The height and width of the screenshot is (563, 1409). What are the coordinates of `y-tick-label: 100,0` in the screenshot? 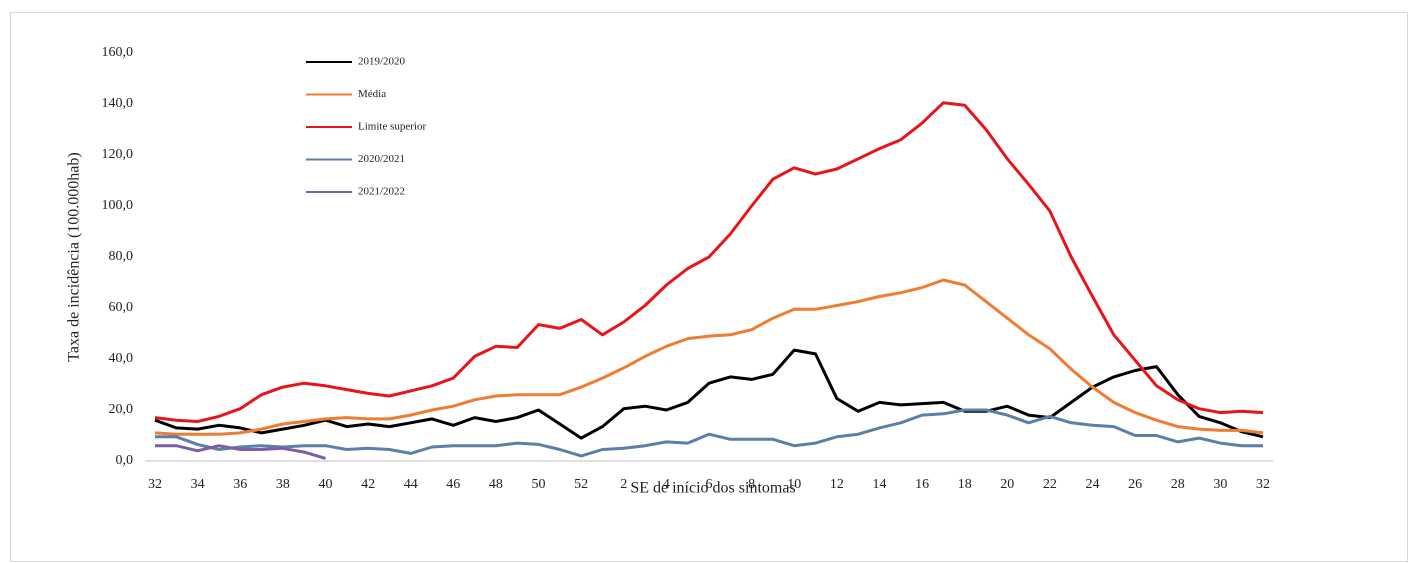 It's located at (118, 205).